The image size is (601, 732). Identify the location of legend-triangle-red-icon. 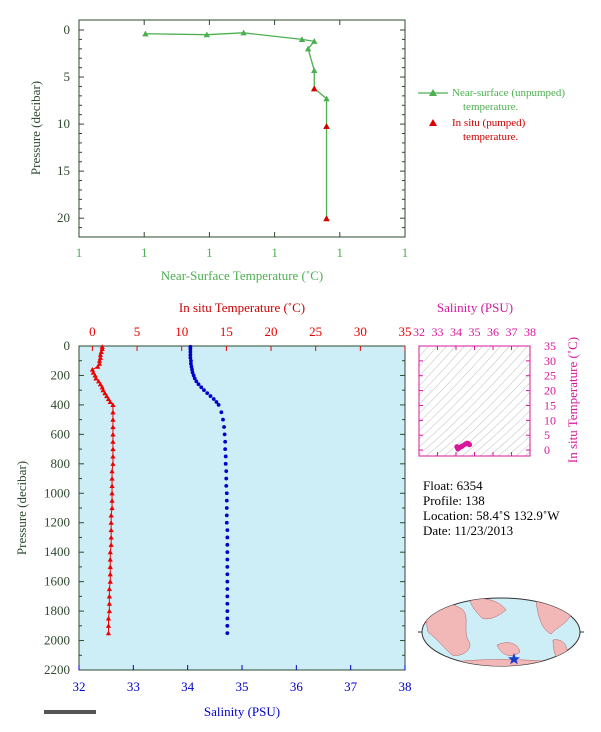
(433, 122).